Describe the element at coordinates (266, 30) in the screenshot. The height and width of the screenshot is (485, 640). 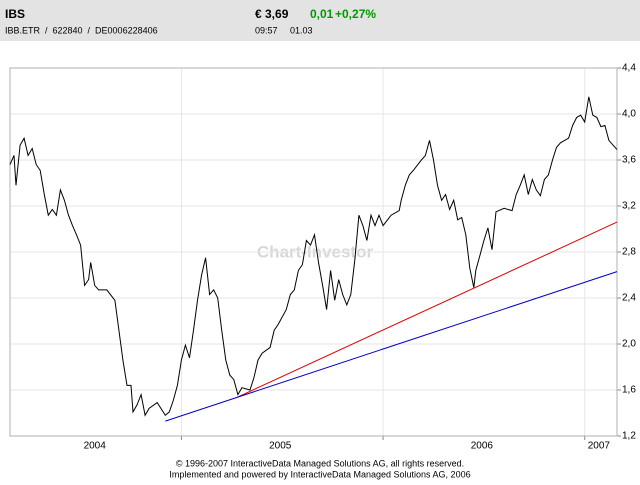
I see `time: 09:57` at that location.